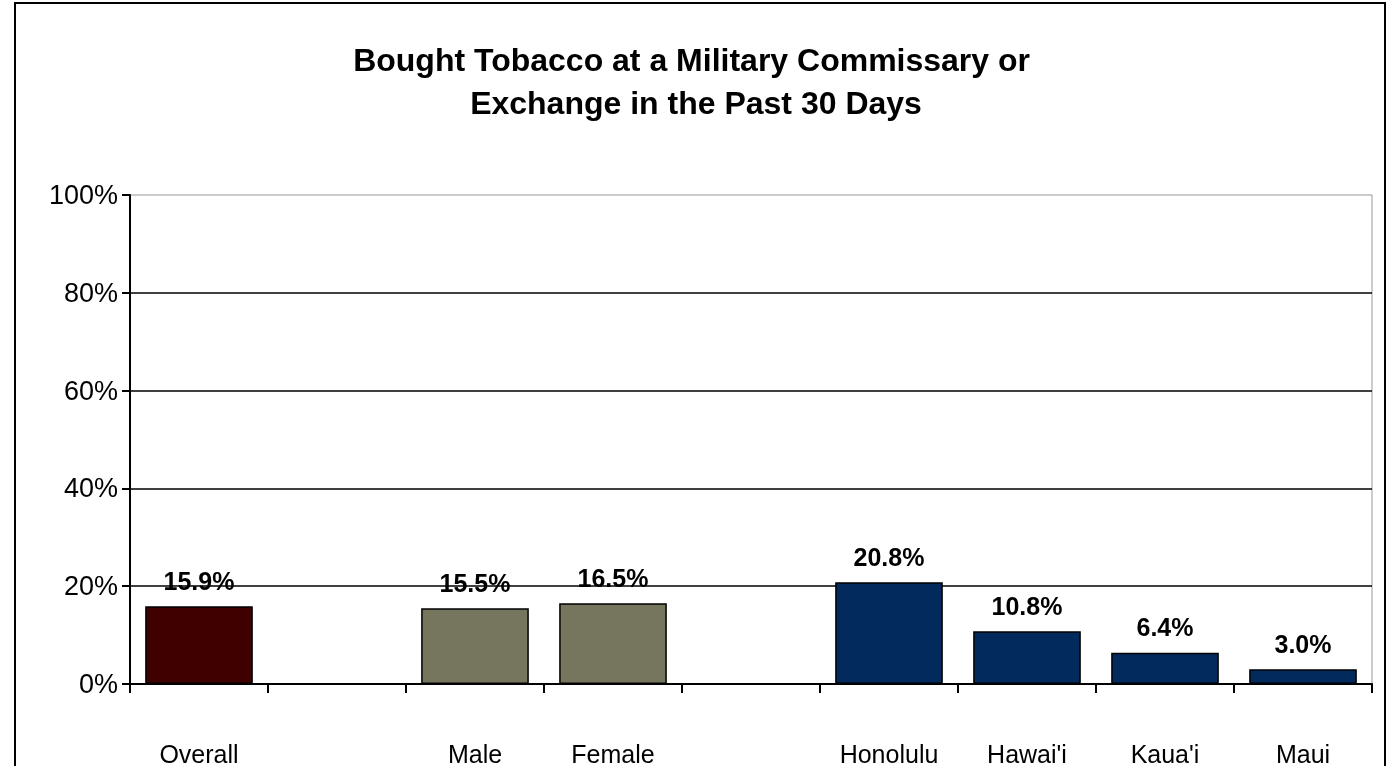 The width and height of the screenshot is (1392, 766). What do you see at coordinates (90, 586) in the screenshot?
I see `y-tick-label: 20%` at bounding box center [90, 586].